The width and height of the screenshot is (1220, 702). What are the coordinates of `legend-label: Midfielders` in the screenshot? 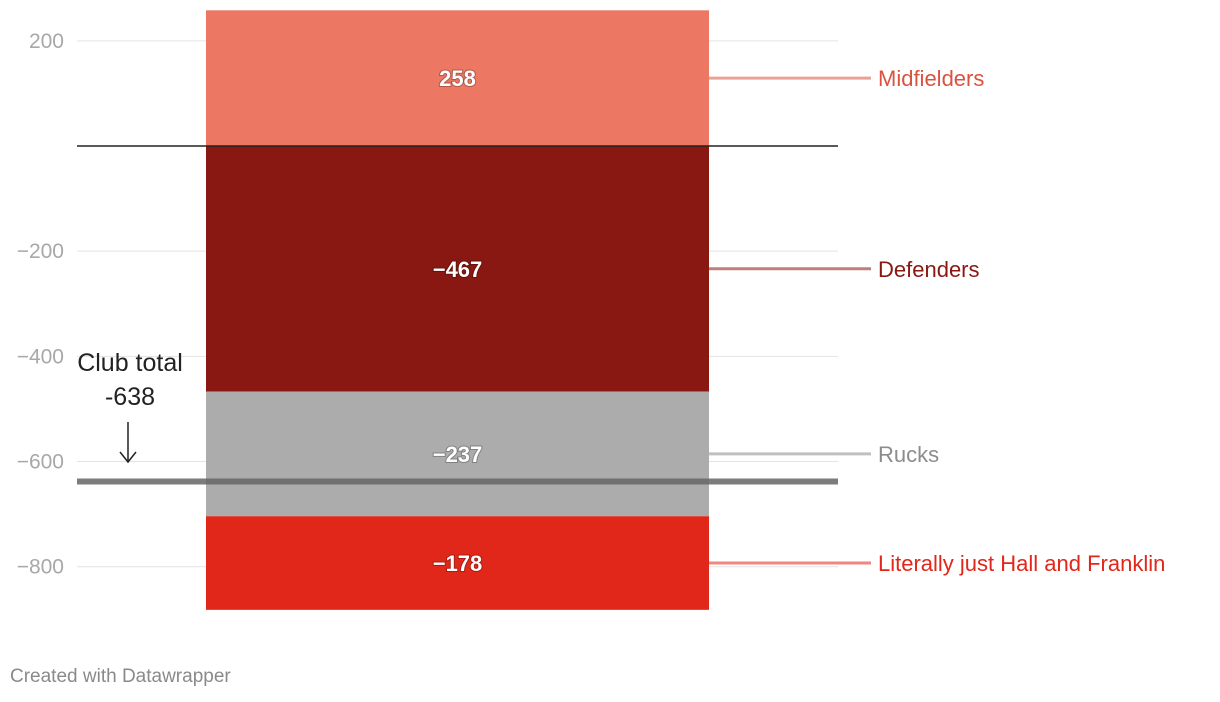 It's located at (931, 78).